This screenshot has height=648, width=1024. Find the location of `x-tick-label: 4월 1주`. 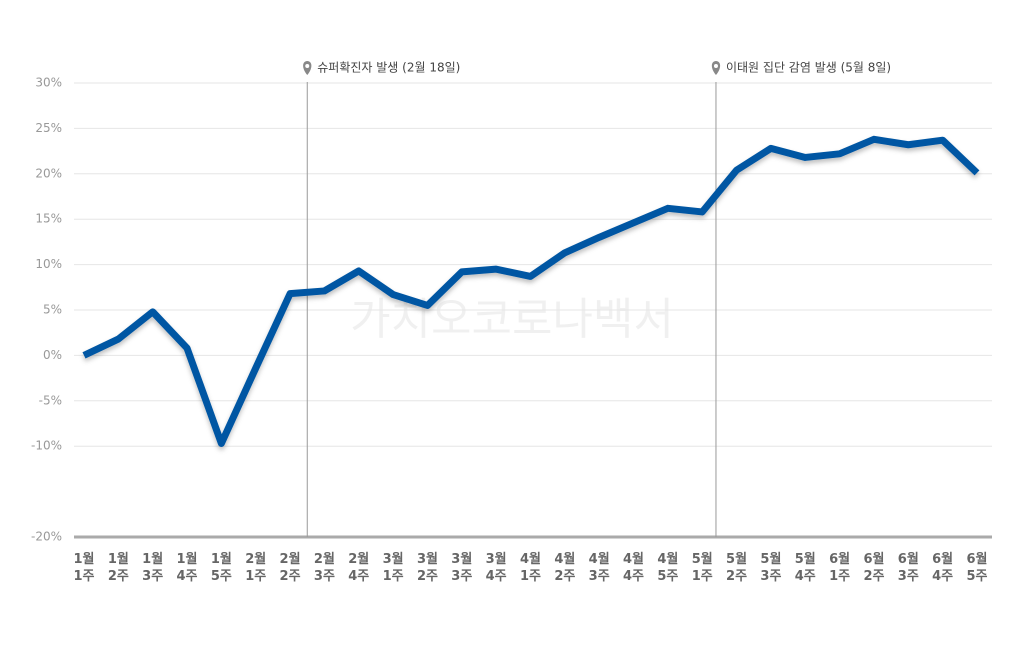

x-tick-label: 4월 1주 is located at coordinates (530, 568).